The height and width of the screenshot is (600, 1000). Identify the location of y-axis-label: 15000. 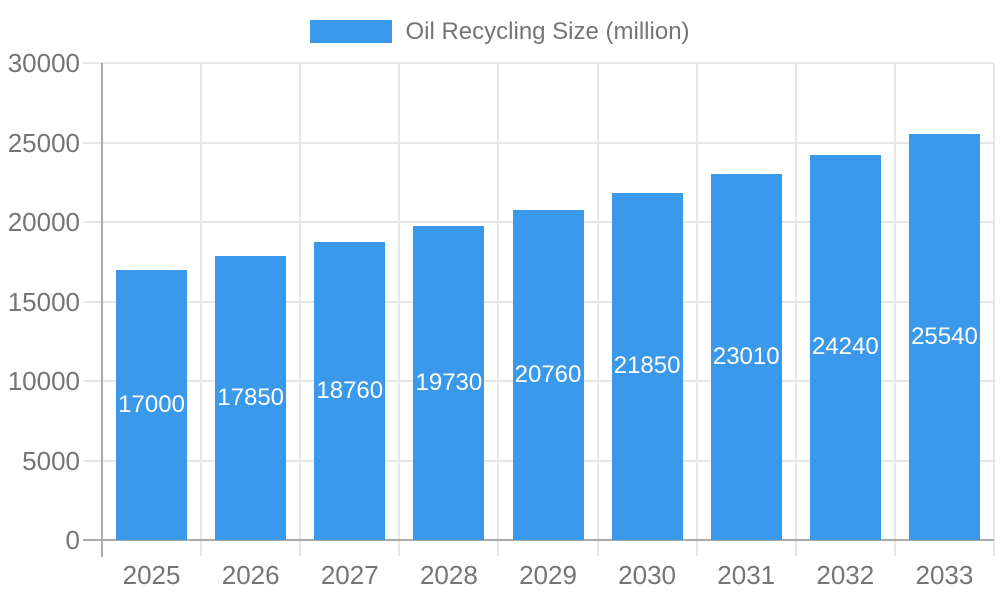
(43, 301).